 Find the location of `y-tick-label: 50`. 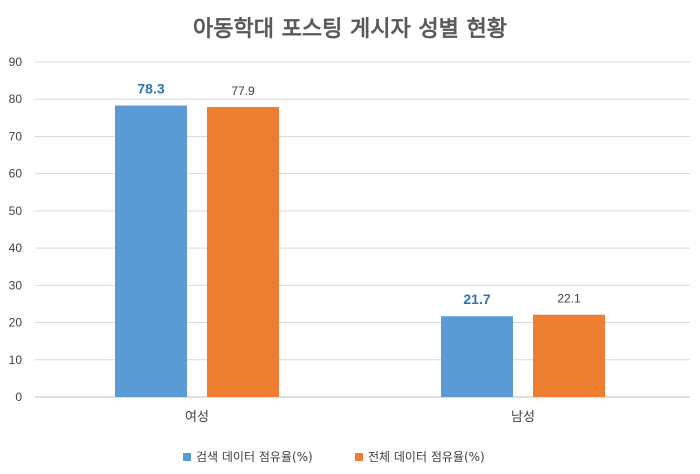

y-tick-label: 50 is located at coordinates (16, 211).